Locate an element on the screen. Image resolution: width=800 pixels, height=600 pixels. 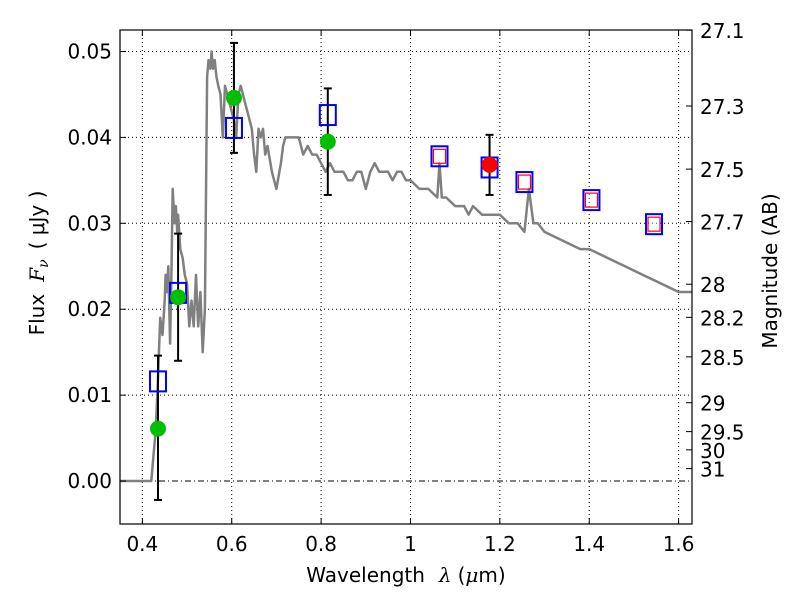
y-axis-label-symbol: F is located at coordinates (37, 275).